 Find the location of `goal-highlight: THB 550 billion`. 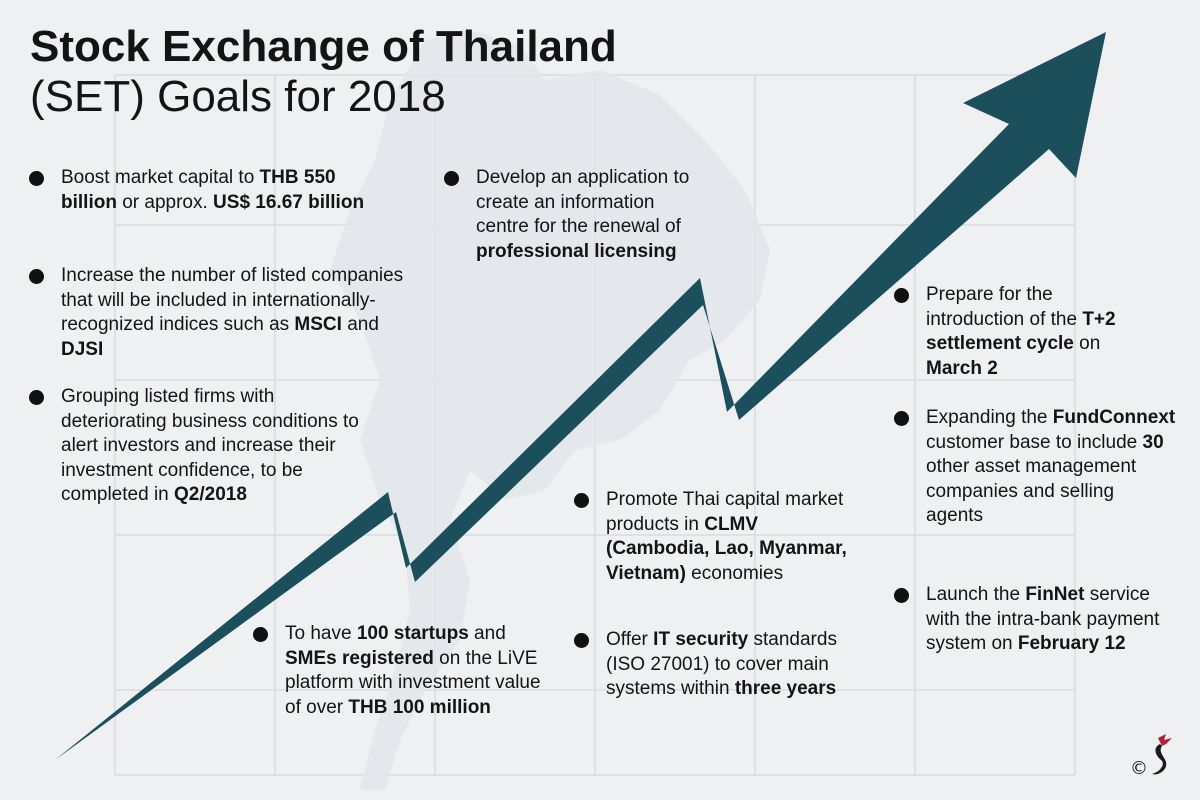

goal-highlight: THB 550 billion is located at coordinates (198, 190).